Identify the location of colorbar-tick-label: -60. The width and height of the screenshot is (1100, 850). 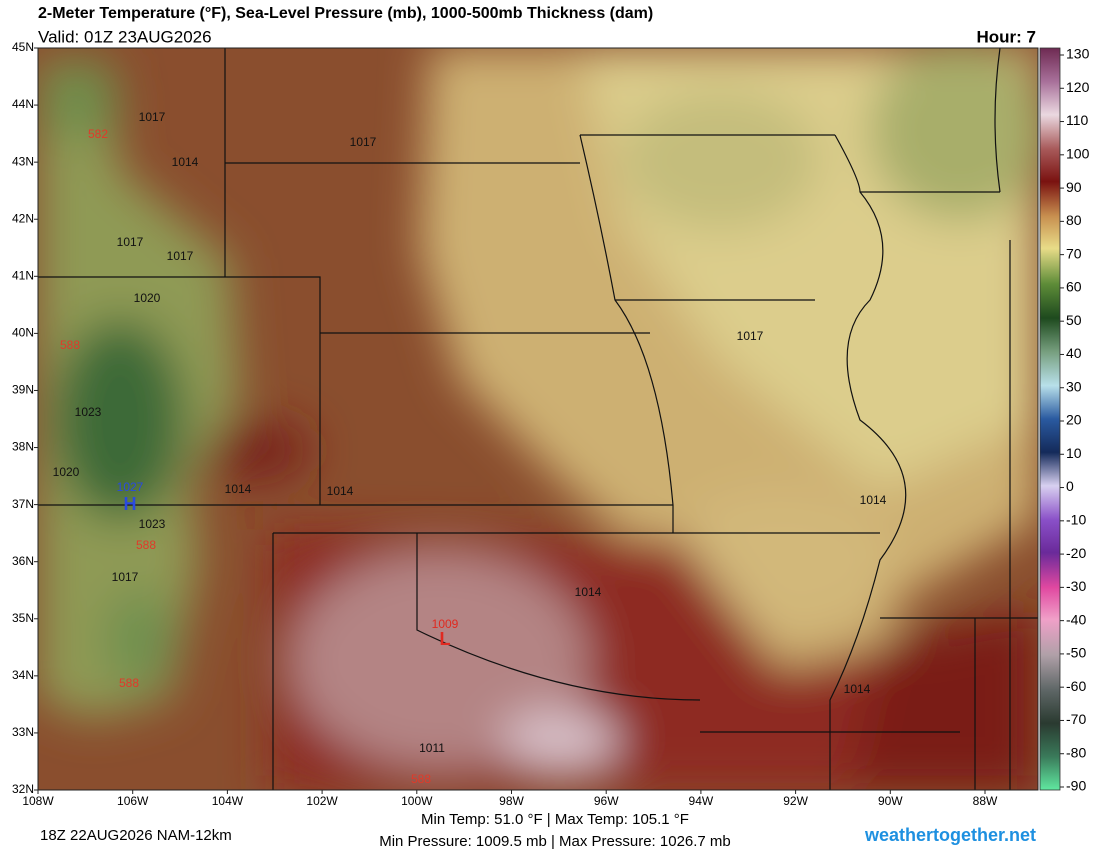
(1076, 686).